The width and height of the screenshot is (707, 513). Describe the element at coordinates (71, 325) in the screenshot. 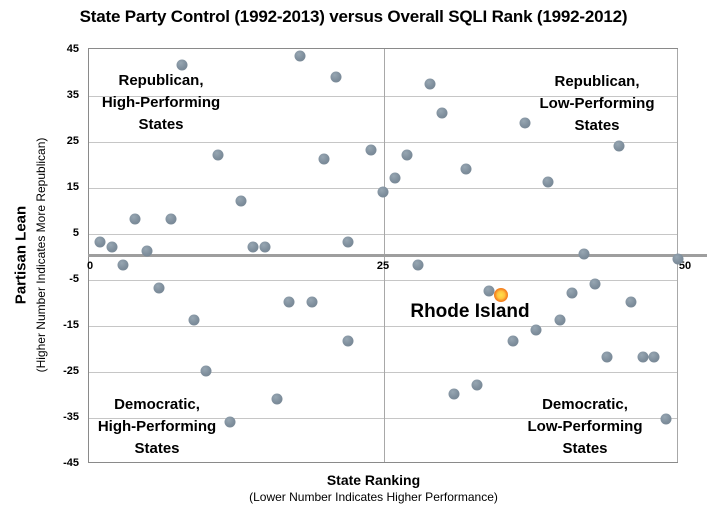

I see `y-tick-label: -15` at that location.